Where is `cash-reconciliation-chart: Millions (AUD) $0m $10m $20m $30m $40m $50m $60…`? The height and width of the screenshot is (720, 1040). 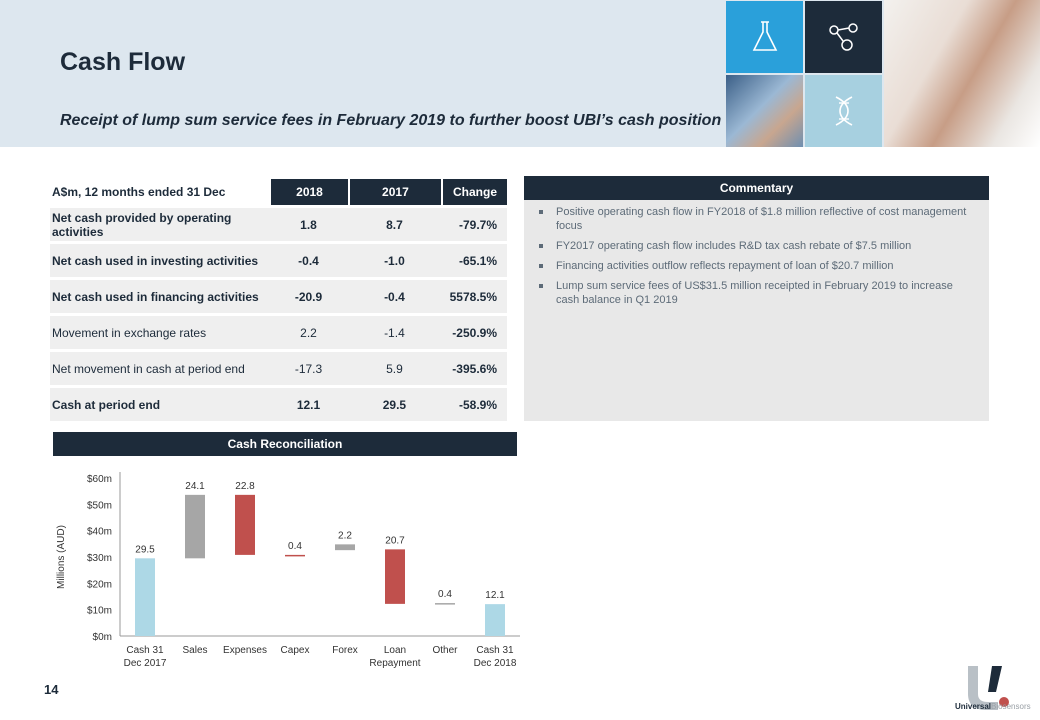 cash-reconciliation-chart: Millions (AUD) $0m $10m $20m $30m $40m $50m $60… is located at coordinates (288, 570).